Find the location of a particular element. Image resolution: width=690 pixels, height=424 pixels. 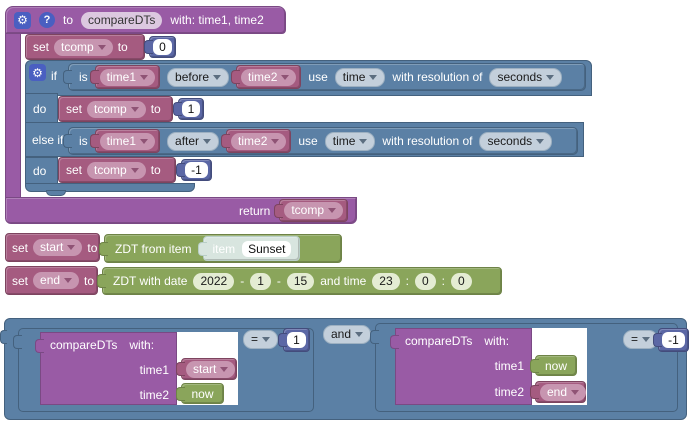

if-block-do-column is located at coordinates (41, 109).